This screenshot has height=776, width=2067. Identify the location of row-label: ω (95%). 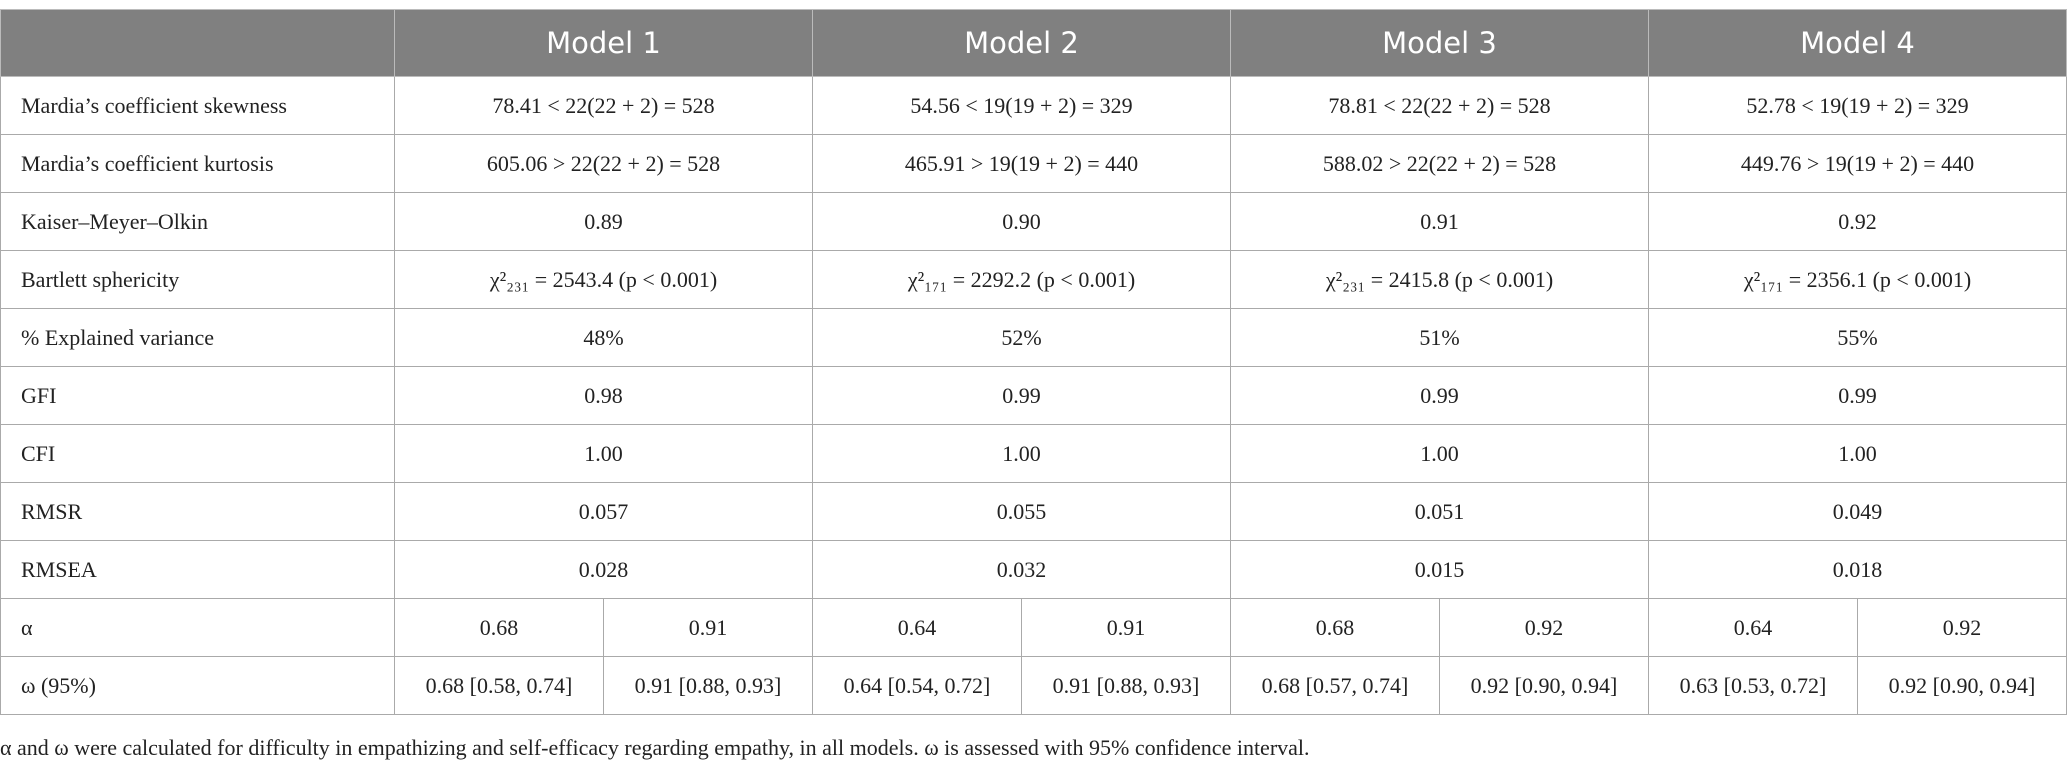
(197, 685).